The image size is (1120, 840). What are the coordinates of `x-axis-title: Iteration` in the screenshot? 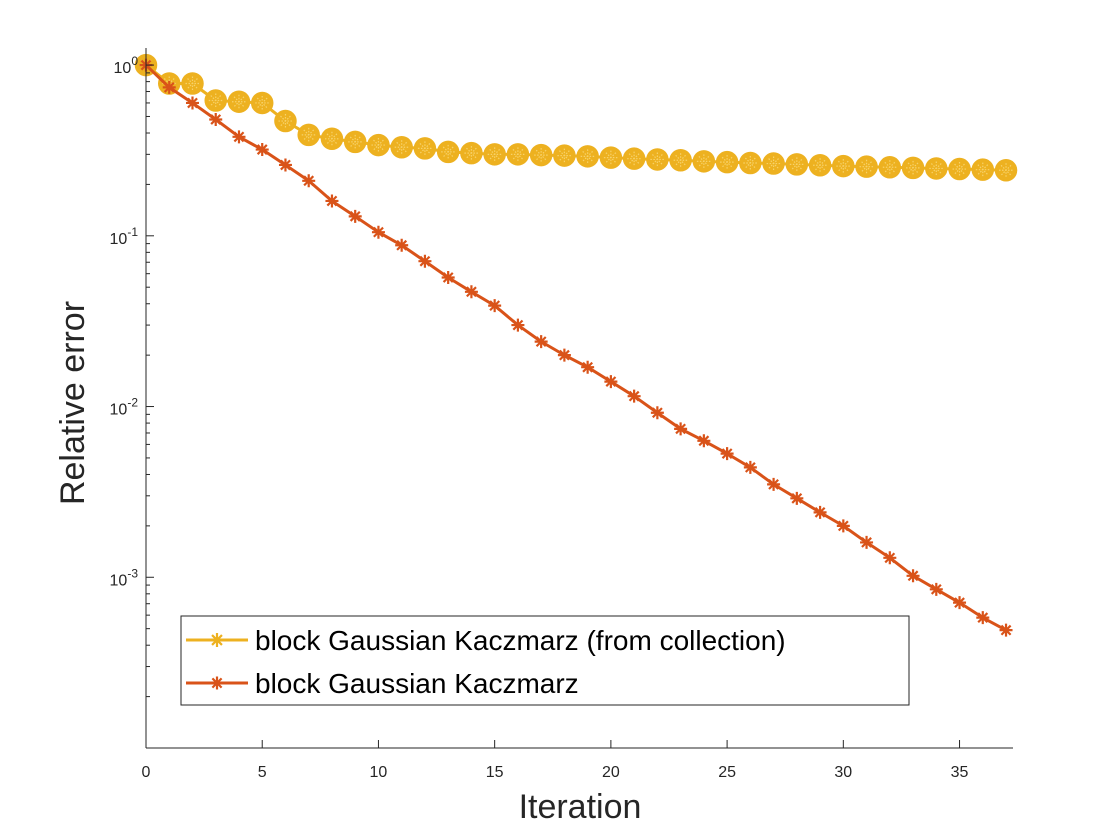 It's located at (580, 807).